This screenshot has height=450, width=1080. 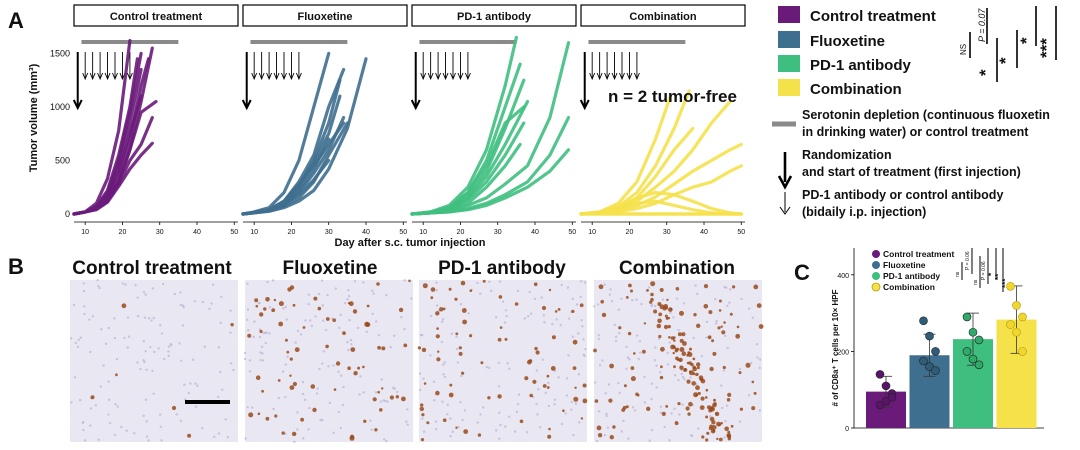 I want to click on panel-c-bar-chart: 0 200 400, so click(x=940, y=340).